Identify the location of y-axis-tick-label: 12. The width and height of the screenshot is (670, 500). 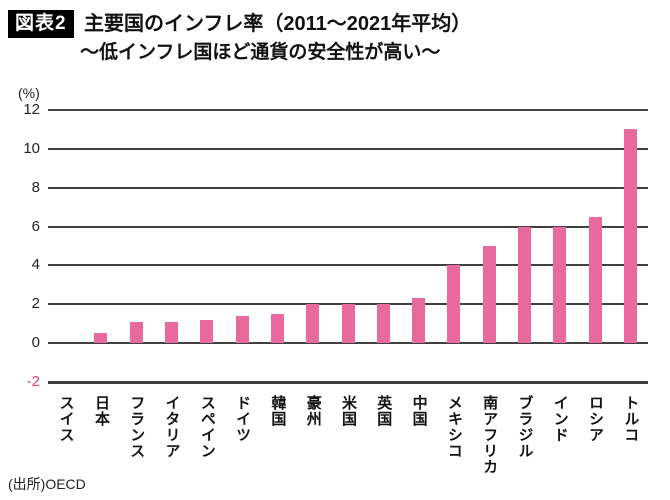
(31, 109).